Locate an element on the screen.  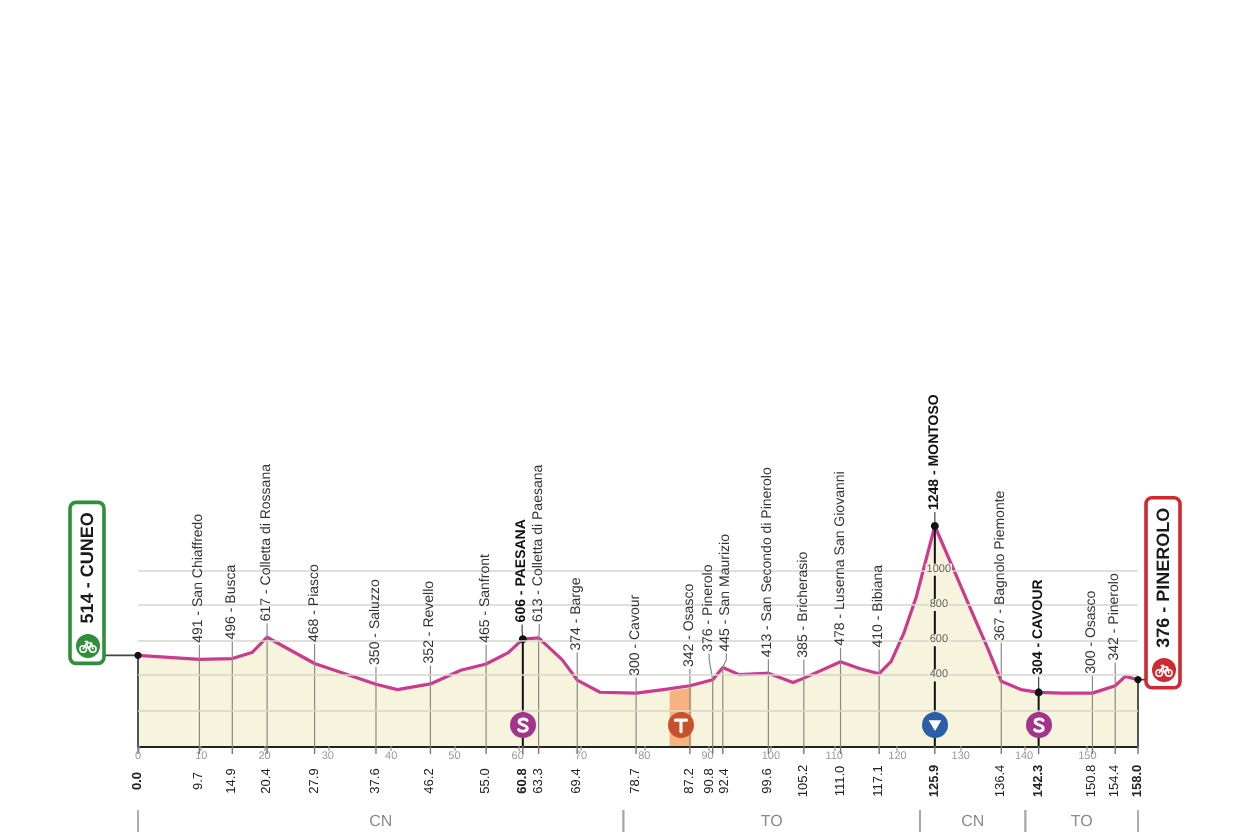
annotation: 376 - PINEROLO is located at coordinates (1163, 577).